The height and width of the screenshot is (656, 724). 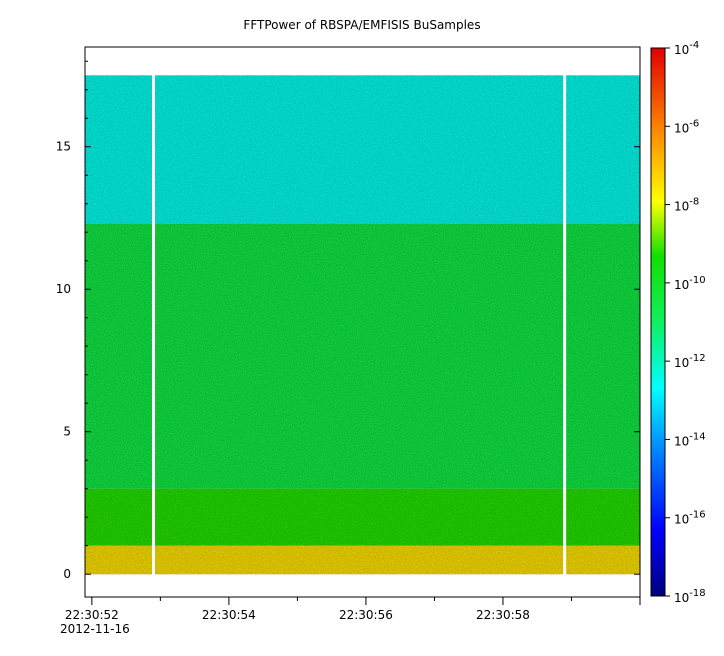 I want to click on colorbar-tick-label-0: 10⁻⁴, so click(x=686, y=48).